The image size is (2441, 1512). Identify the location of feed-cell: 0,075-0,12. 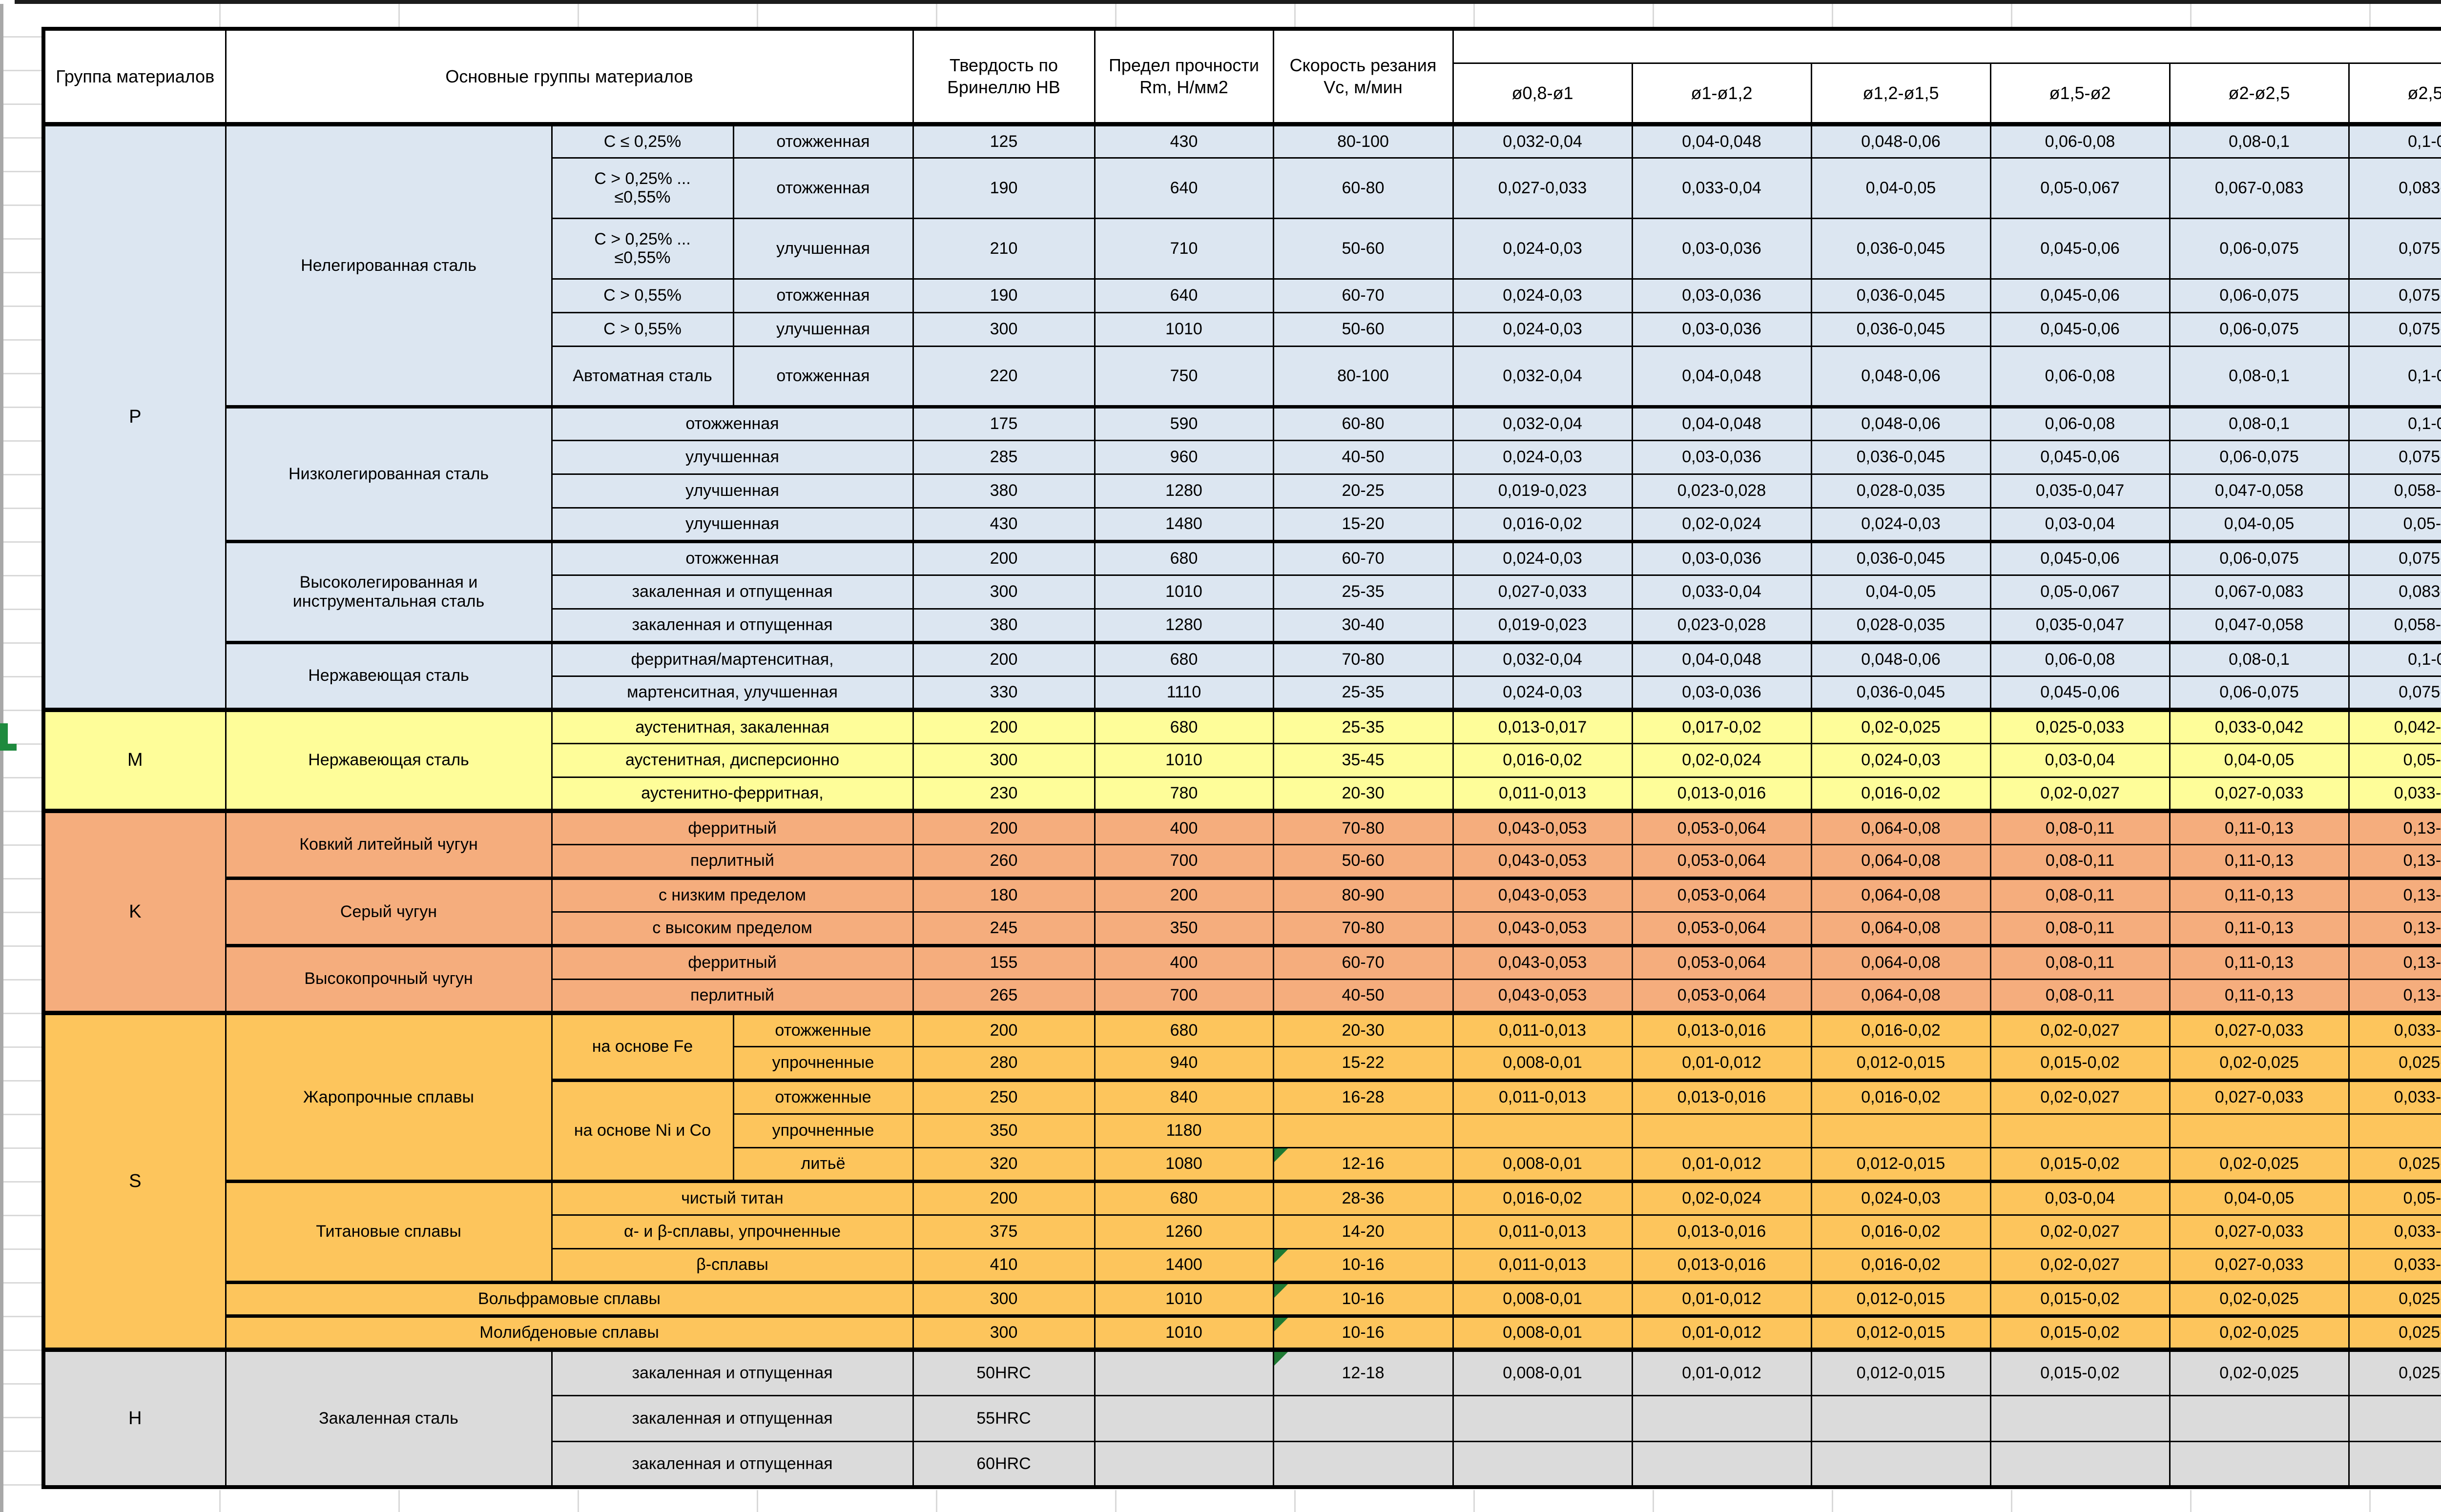
(2395, 295).